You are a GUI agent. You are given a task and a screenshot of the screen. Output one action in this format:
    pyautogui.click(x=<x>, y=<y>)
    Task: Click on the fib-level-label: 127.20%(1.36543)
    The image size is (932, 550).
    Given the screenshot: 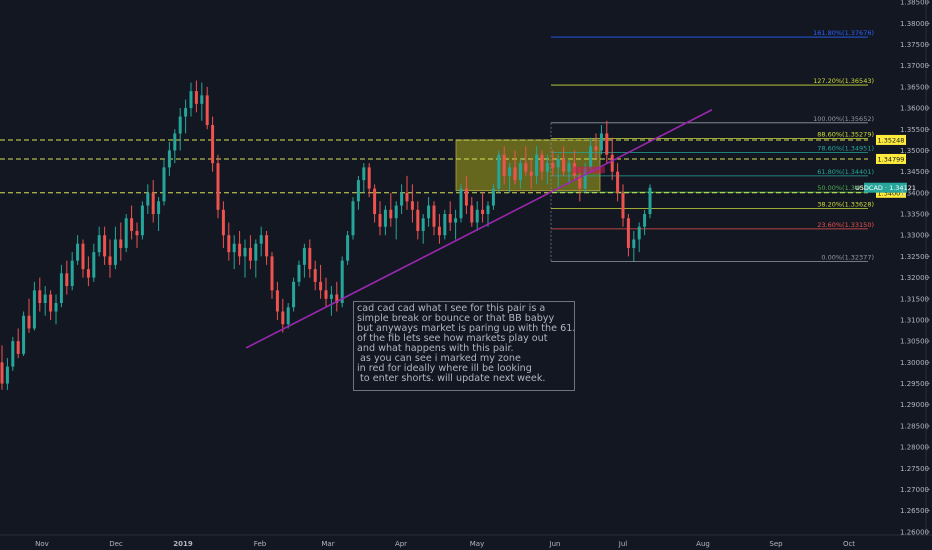 What is the action you would take?
    pyautogui.click(x=843, y=81)
    